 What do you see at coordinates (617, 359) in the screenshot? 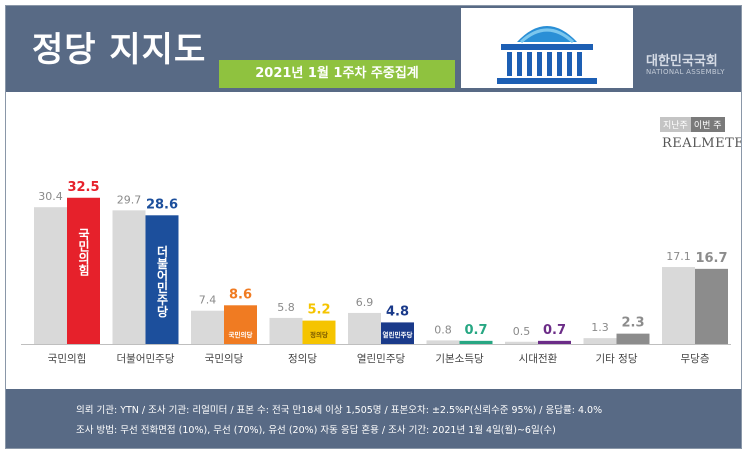
I see `category-label-7: 기타 정당` at bounding box center [617, 359].